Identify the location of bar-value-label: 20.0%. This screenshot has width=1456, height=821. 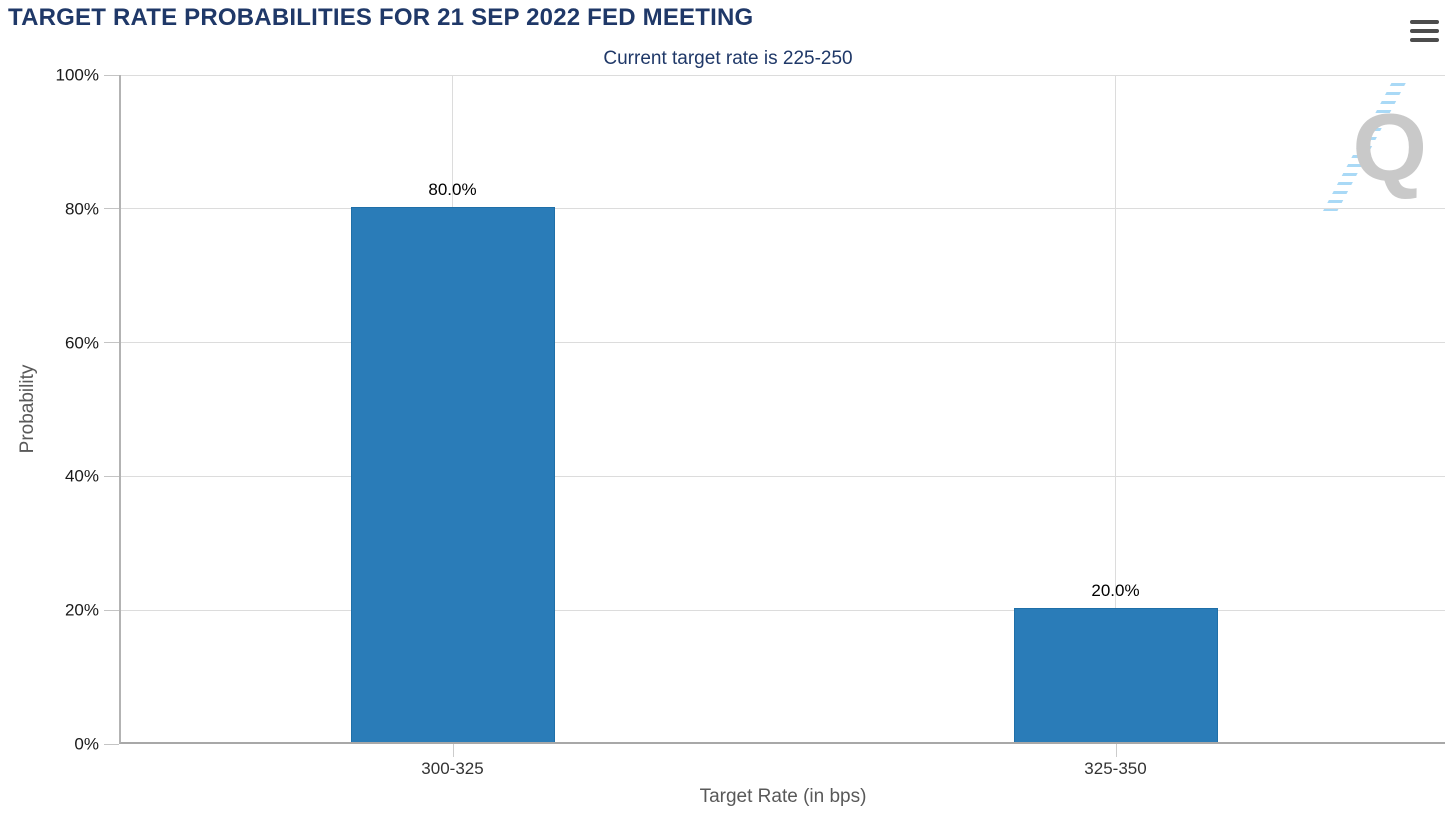
(1115, 591).